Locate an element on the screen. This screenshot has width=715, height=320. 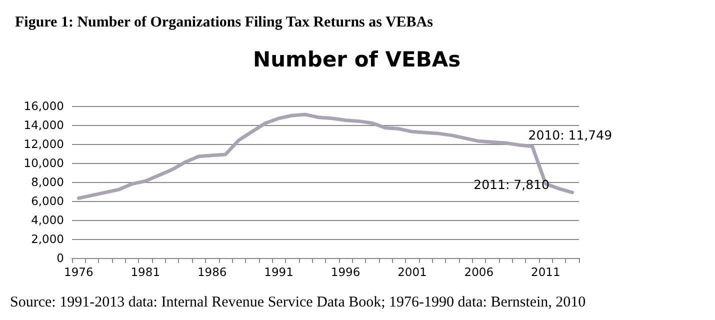
y-tick-label: 14,000 is located at coordinates (44, 125).